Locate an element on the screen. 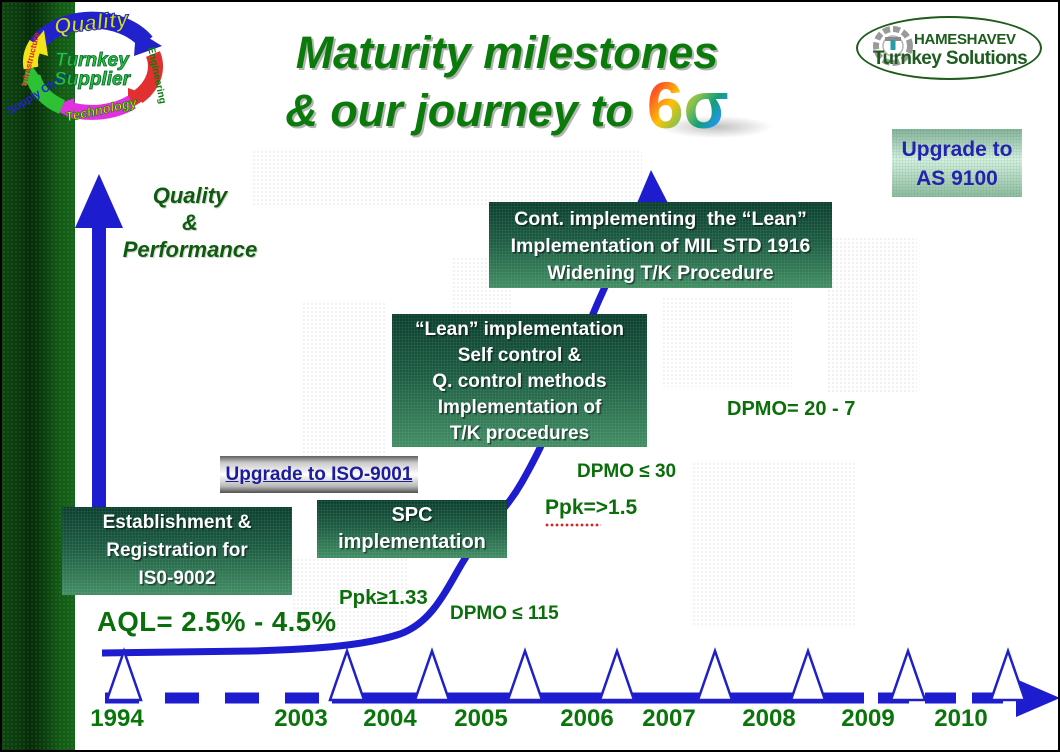 The height and width of the screenshot is (752, 1060). logo-label-quality: Quality is located at coordinates (92, 22).